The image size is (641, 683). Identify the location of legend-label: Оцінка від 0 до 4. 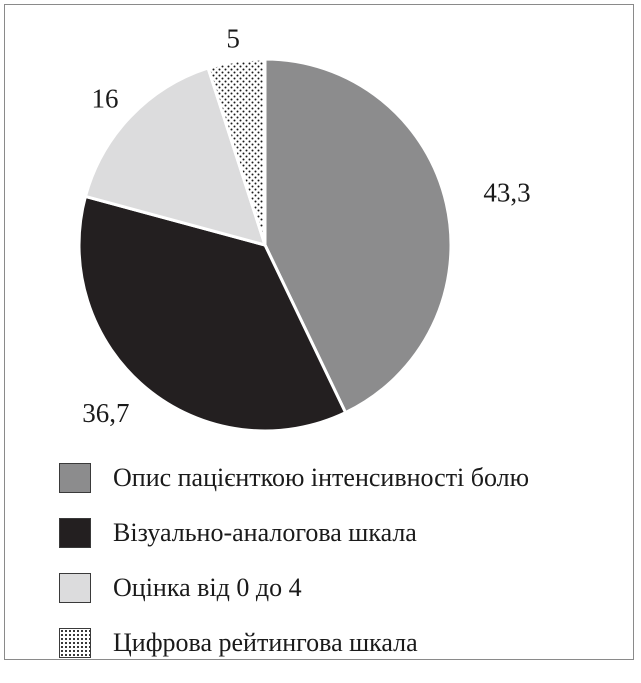
(207, 587).